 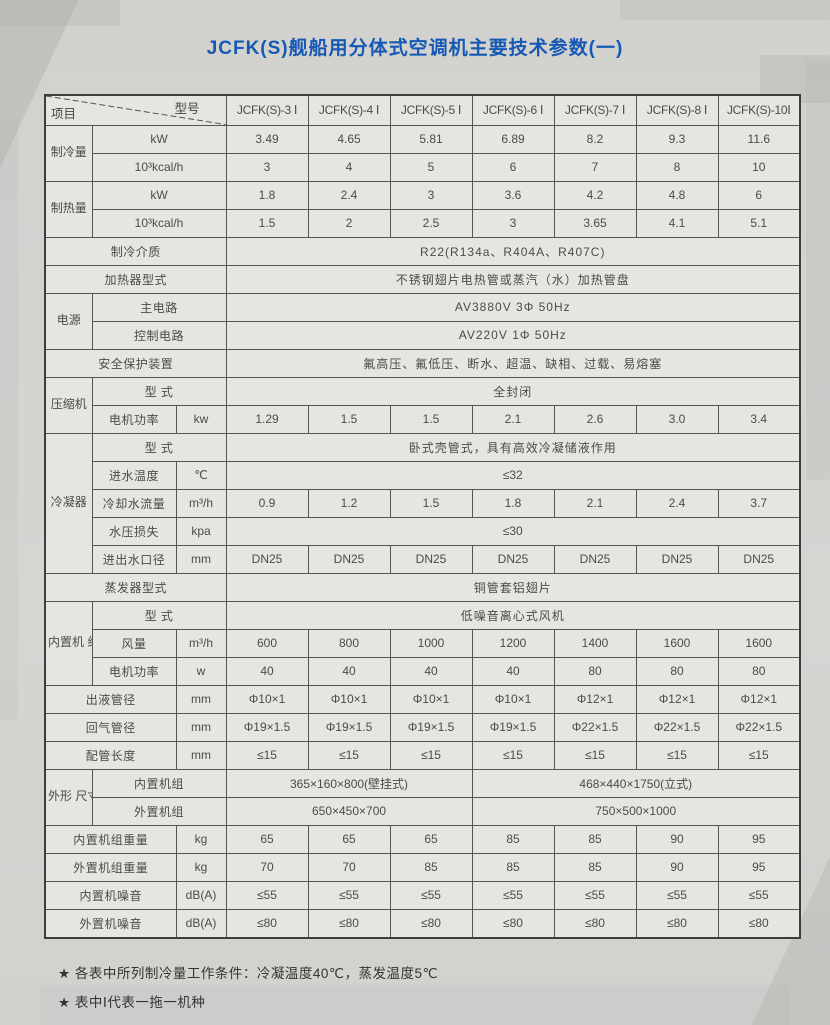 What do you see at coordinates (677, 419) in the screenshot?
I see `value-cell: 3.0` at bounding box center [677, 419].